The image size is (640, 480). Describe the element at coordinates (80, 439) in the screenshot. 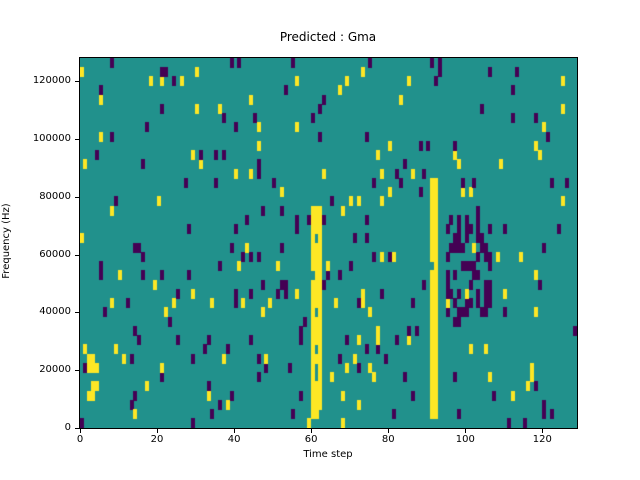

I see `x-tick-label: 0` at that location.